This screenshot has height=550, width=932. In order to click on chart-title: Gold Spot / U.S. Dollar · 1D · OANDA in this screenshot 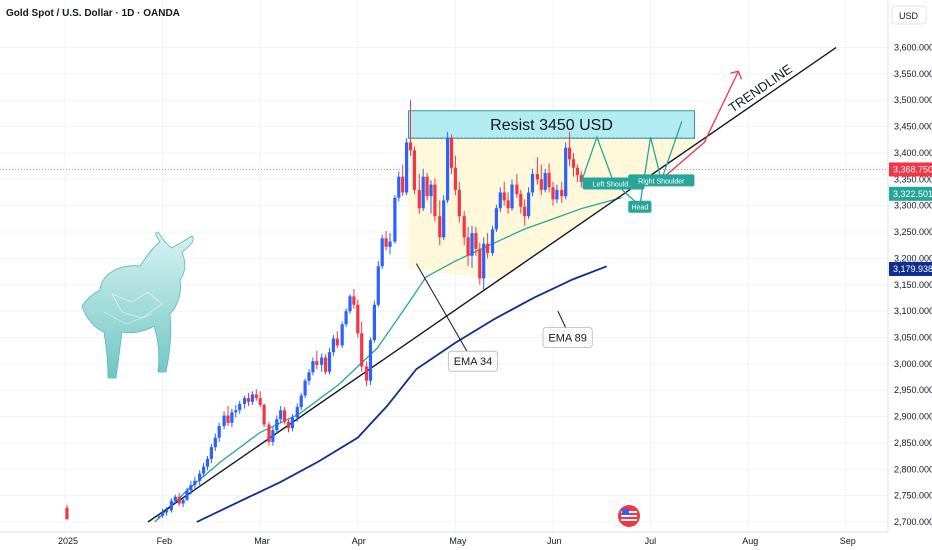, I will do `click(93, 13)`.